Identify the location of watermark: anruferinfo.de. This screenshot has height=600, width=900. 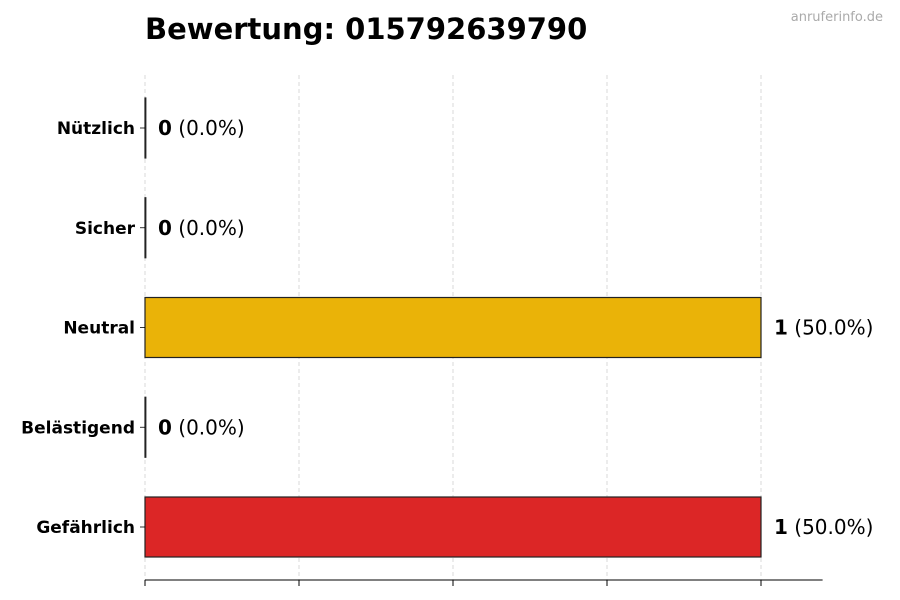
(836, 17).